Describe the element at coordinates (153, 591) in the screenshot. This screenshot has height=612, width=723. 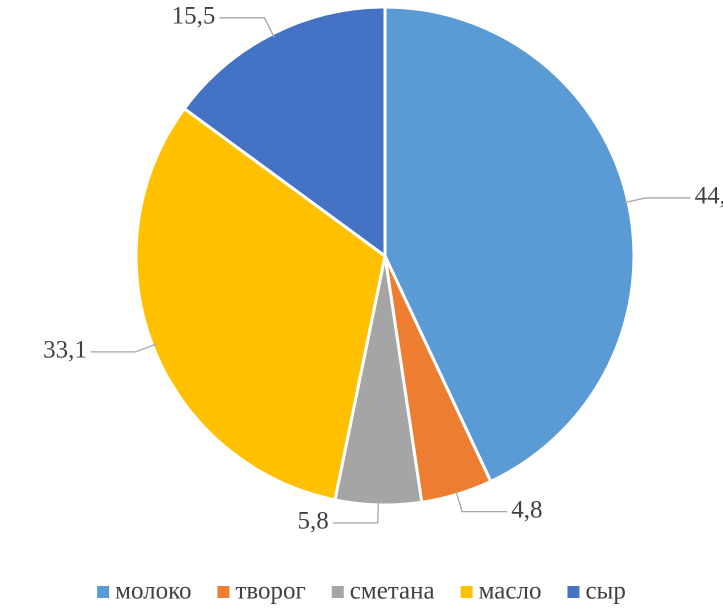
I see `legend-label: молоко` at that location.